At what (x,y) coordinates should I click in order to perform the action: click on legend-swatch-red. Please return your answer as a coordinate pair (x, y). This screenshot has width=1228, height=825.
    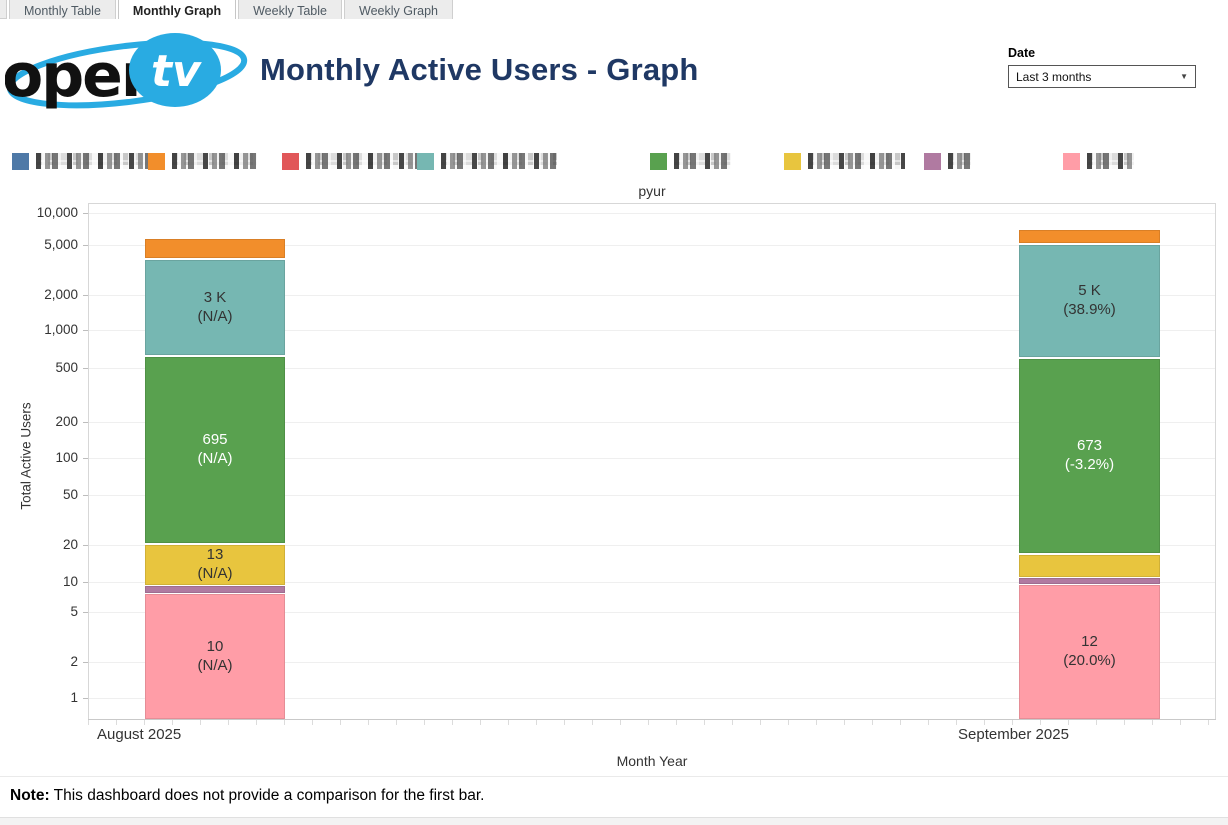
    Looking at the image, I should click on (290, 161).